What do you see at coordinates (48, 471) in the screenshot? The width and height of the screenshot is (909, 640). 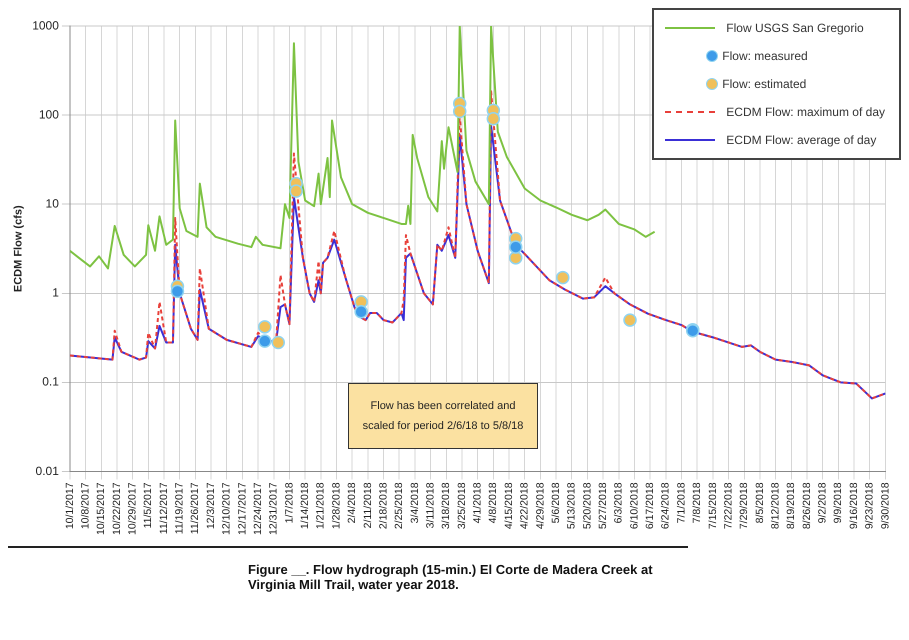 I see `y-tick-label: 0.01` at bounding box center [48, 471].